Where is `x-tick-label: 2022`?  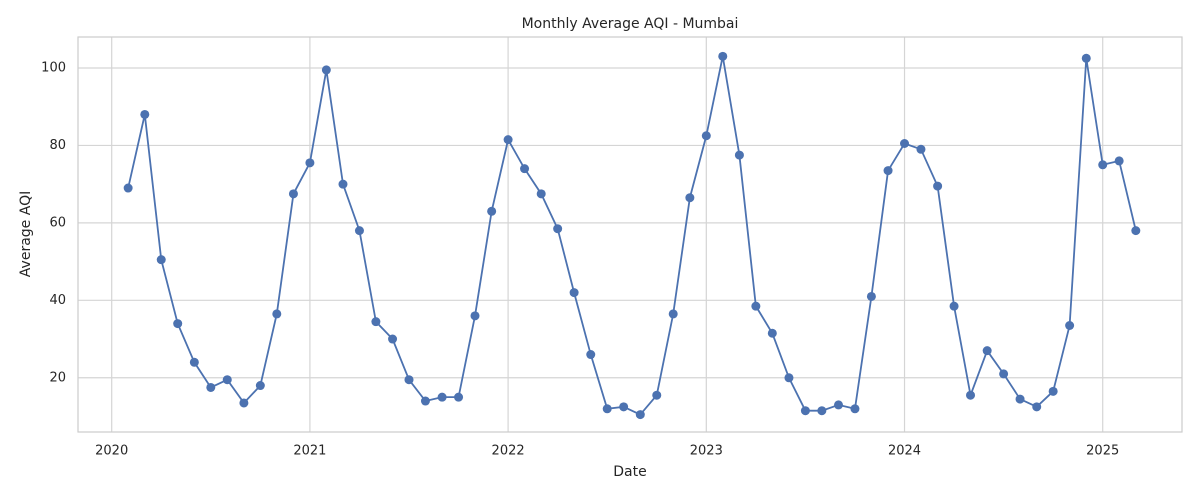 x-tick-label: 2022 is located at coordinates (508, 451).